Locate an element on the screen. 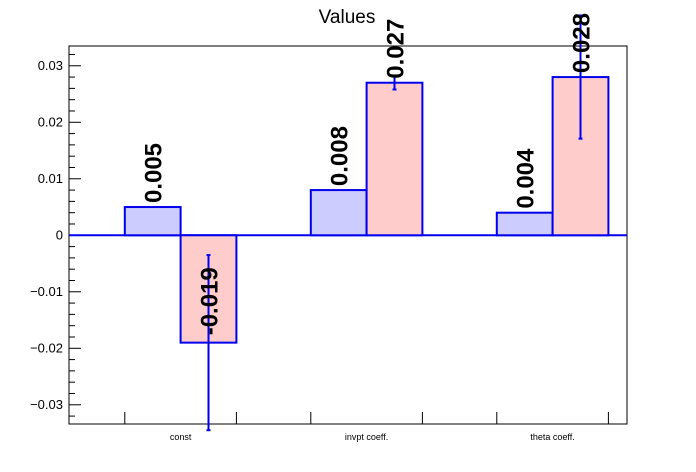 Image resolution: width=696 pixels, height=472 pixels. y-tick-label: −0.02 is located at coordinates (46, 347).